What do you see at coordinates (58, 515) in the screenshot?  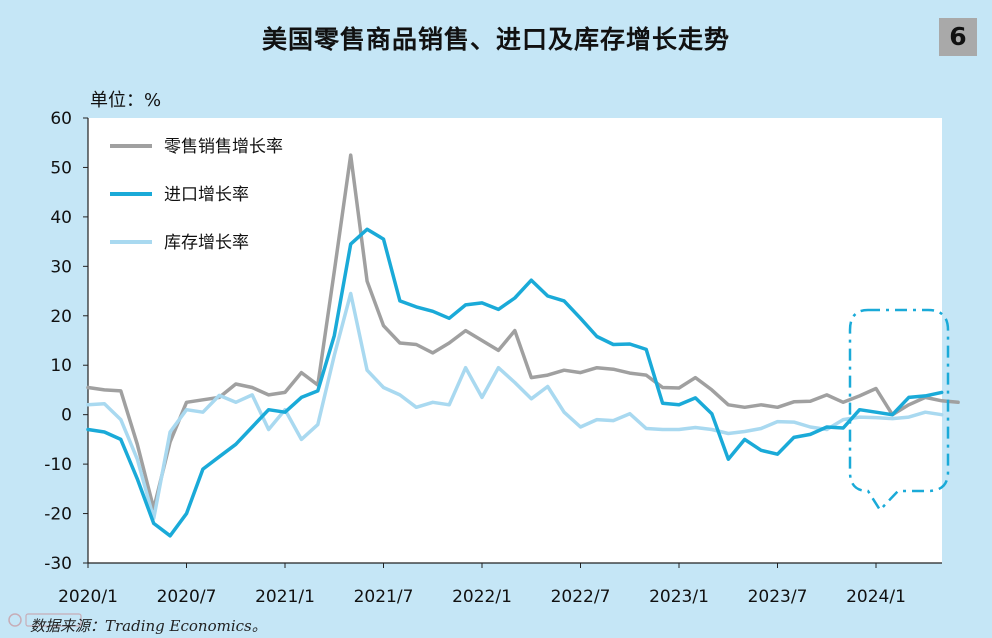 I see `y-tick-label: -20` at bounding box center [58, 515].